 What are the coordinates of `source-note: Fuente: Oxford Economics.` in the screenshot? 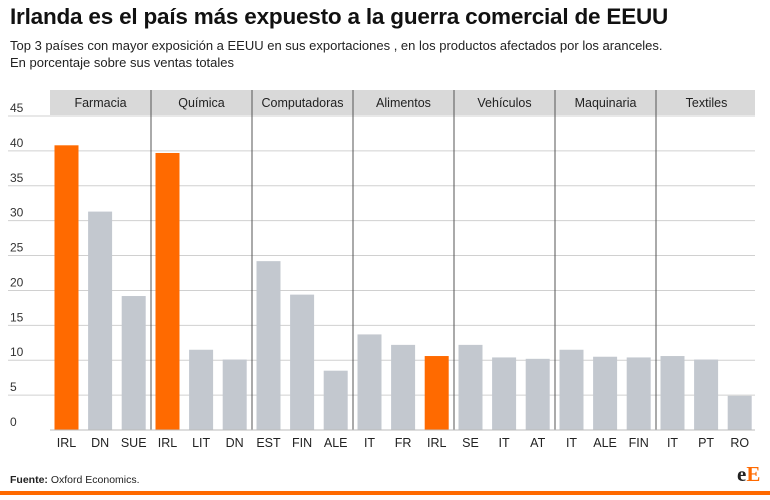 It's located at (75, 480).